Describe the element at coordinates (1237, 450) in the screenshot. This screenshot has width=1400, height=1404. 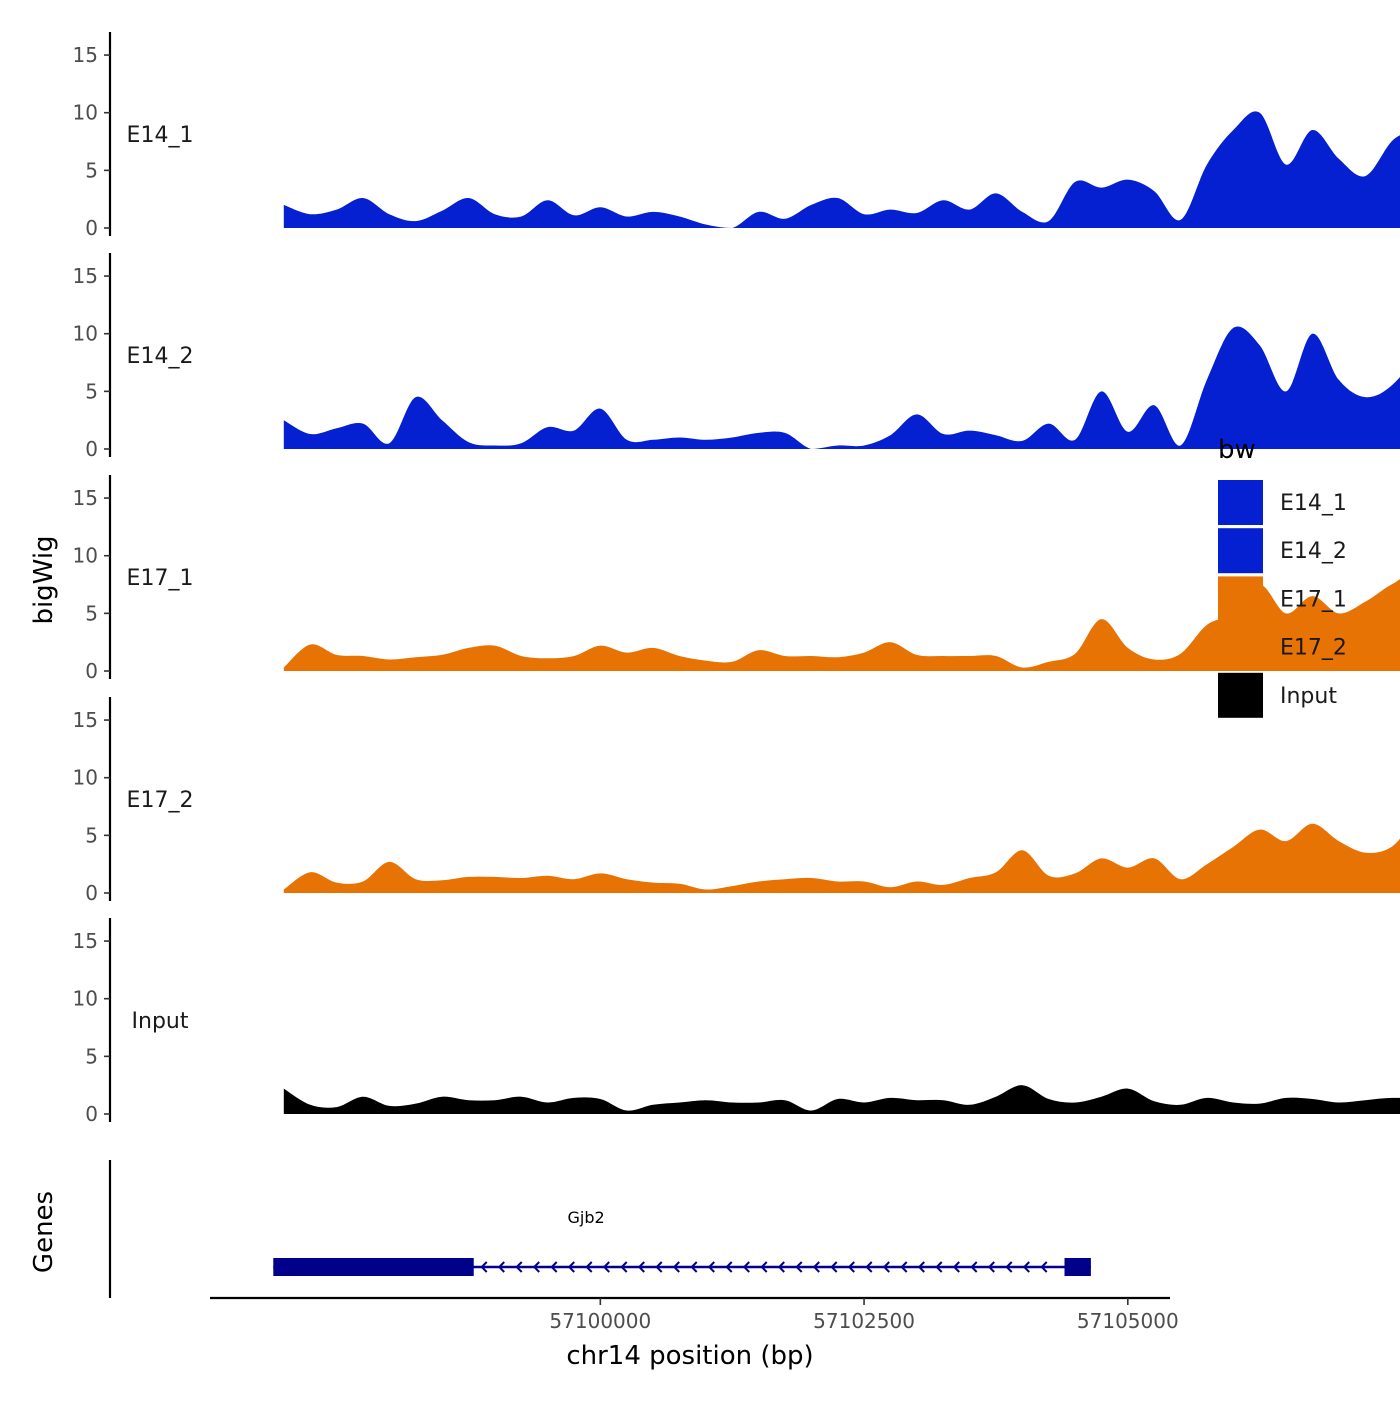
I see `legend-title: bw` at that location.